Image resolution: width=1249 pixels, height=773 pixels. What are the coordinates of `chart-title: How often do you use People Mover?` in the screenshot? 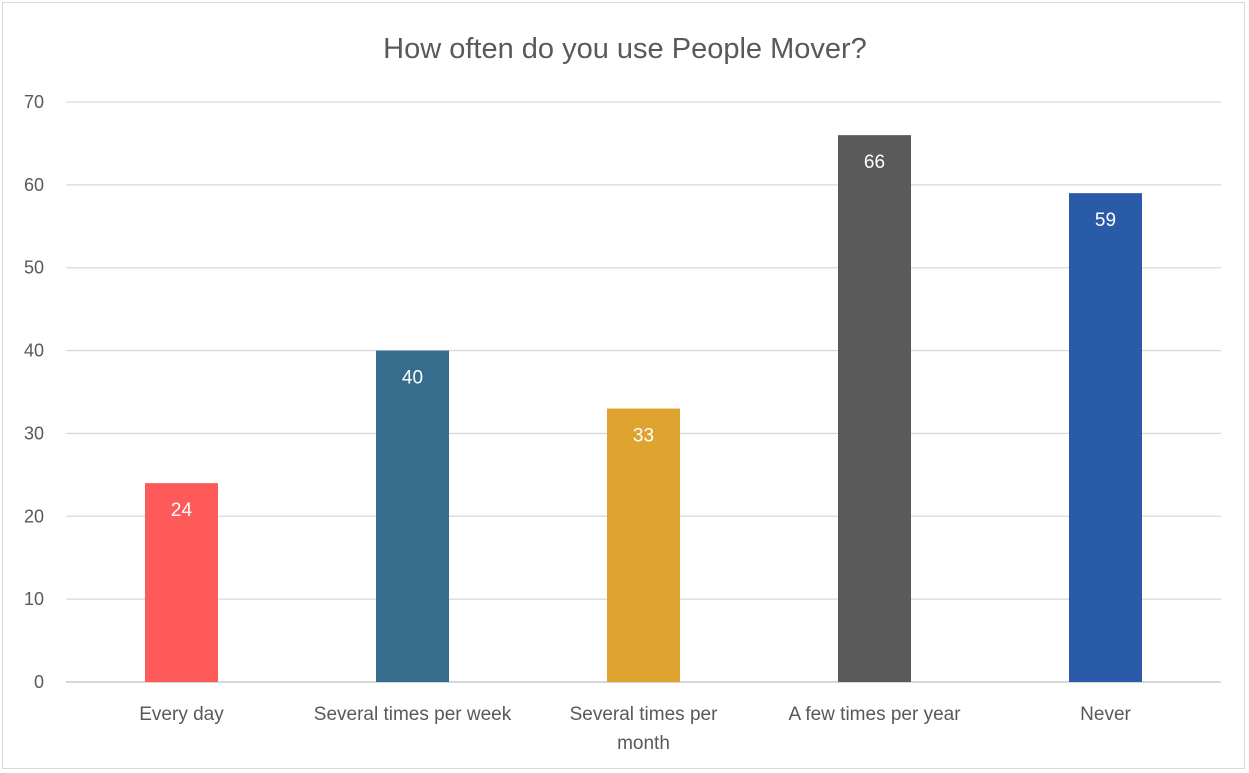 It's located at (625, 49).